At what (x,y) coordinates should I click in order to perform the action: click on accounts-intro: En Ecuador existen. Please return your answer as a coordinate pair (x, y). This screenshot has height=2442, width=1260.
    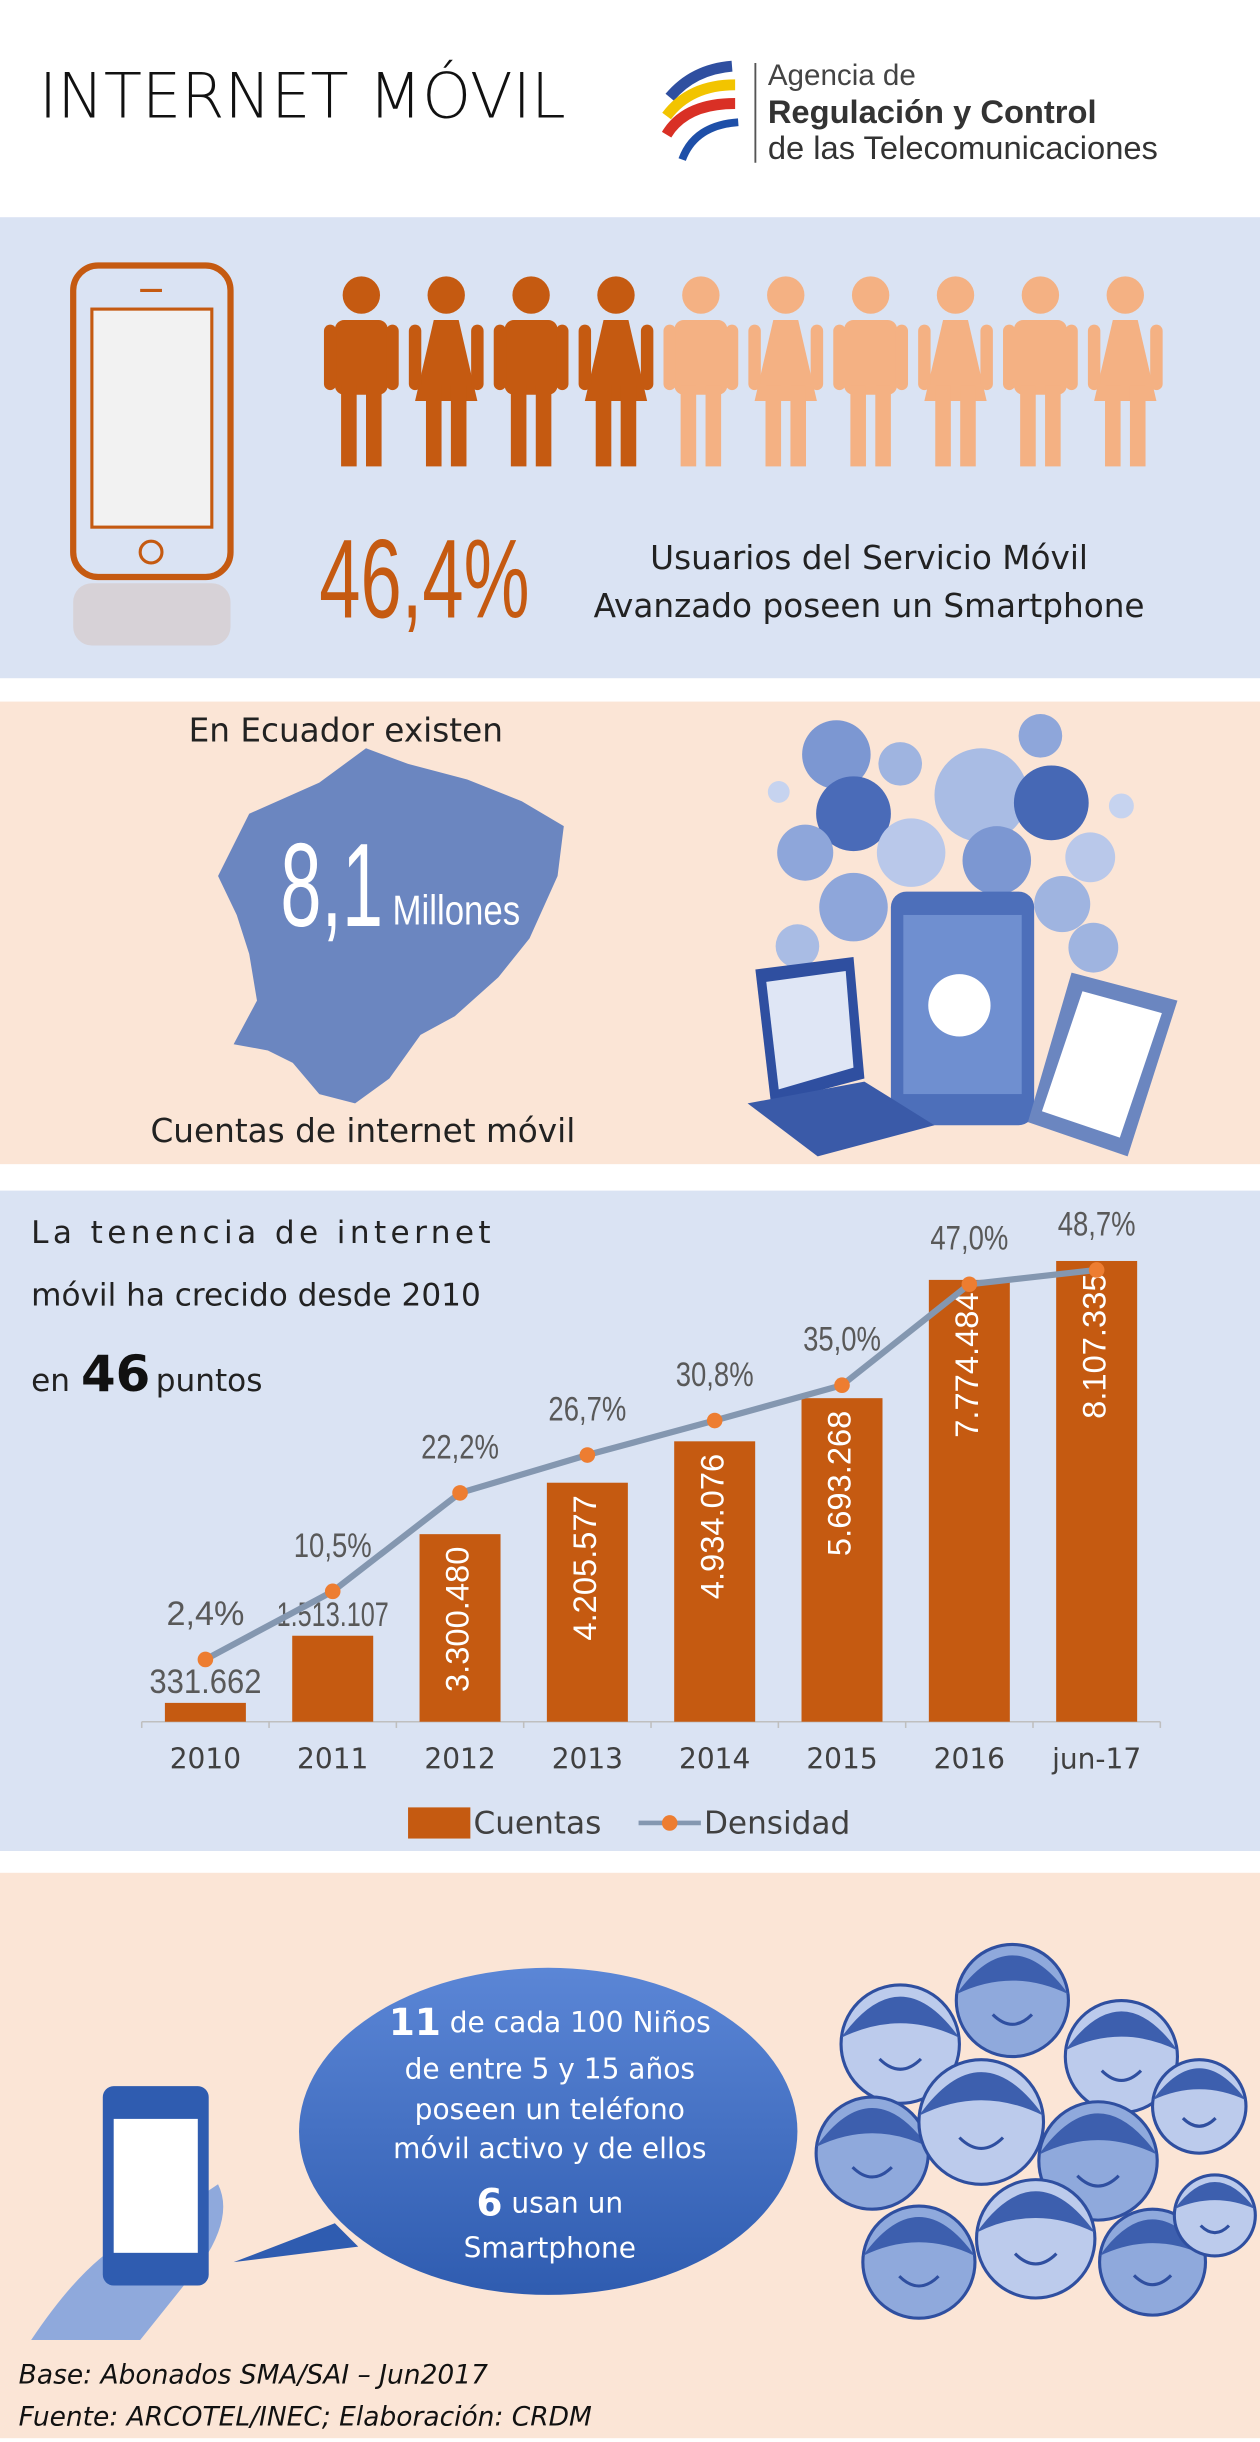
    Looking at the image, I should click on (346, 731).